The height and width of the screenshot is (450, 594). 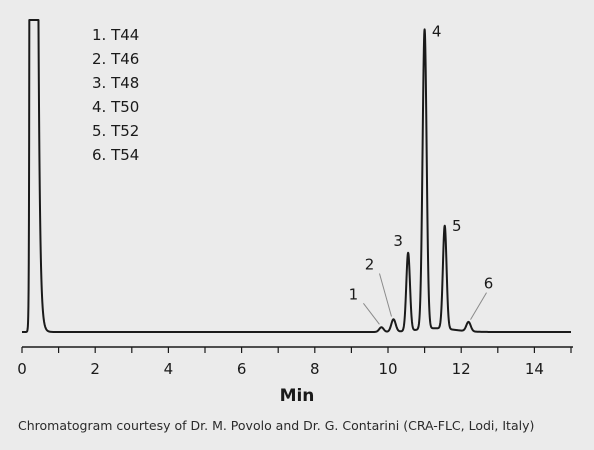 I want to click on x-tick-label: 4, so click(x=169, y=369).